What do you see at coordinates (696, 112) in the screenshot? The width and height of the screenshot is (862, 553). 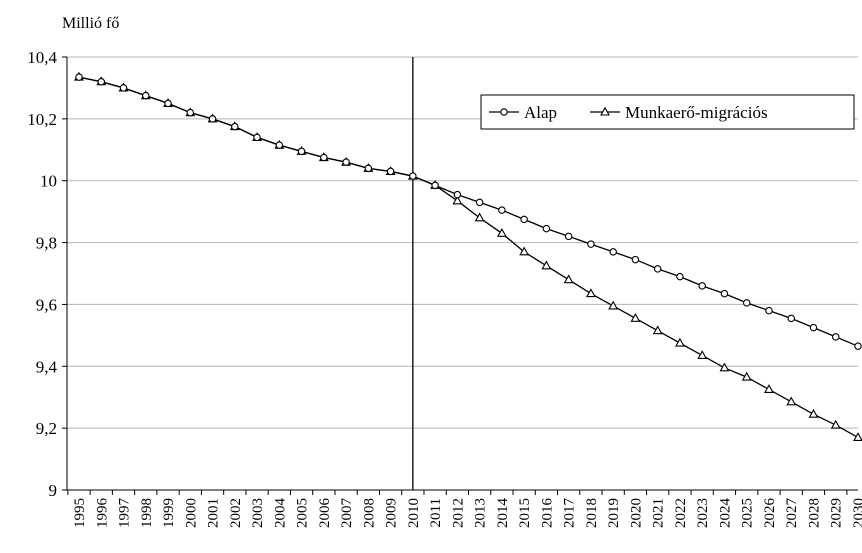 I see `legend-label-munkaero: Munkaerő-migrációs` at bounding box center [696, 112].